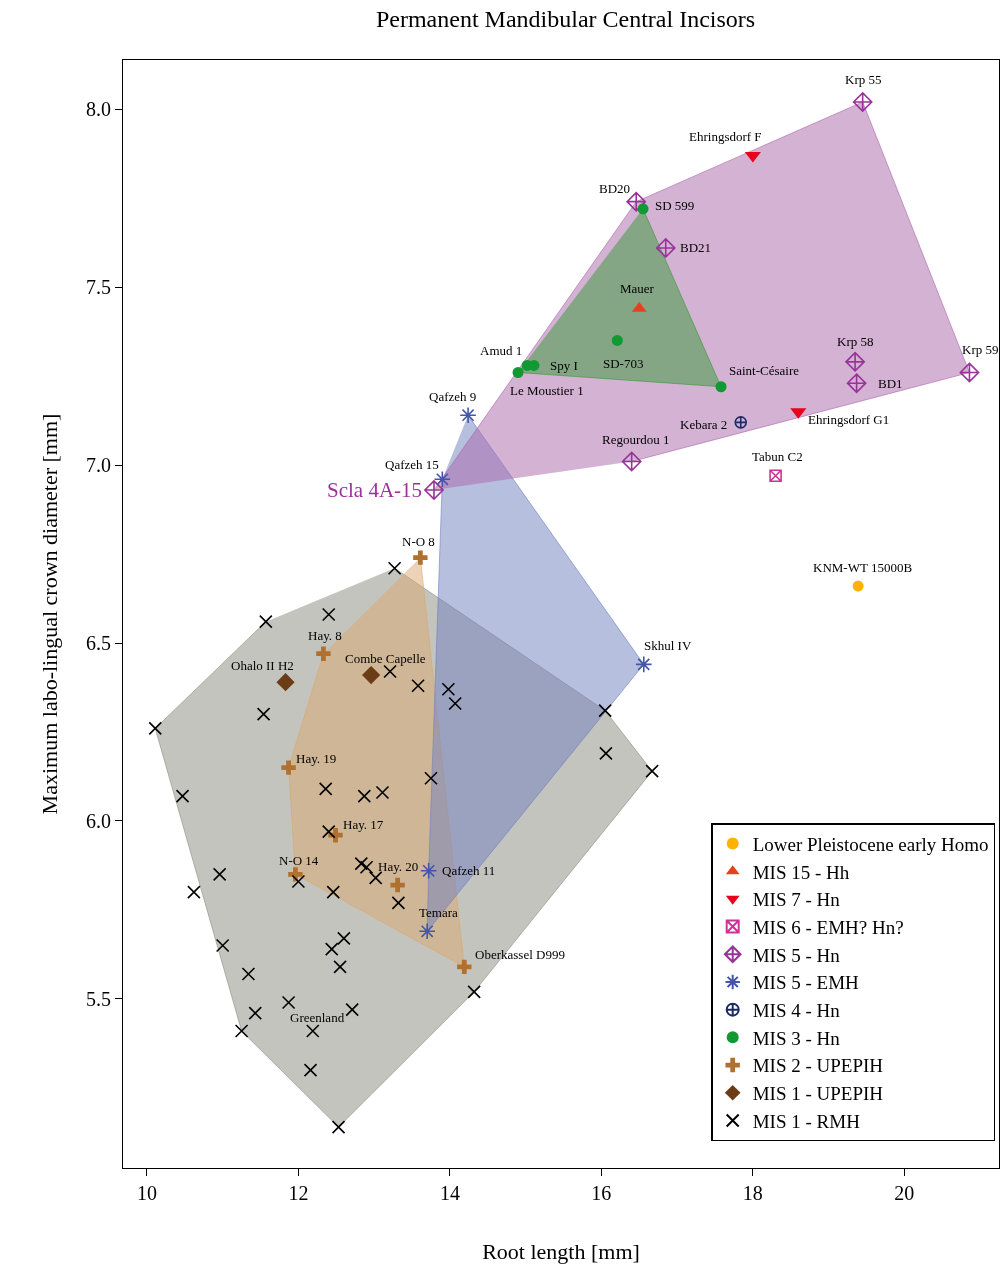 The image size is (1001, 1284). Describe the element at coordinates (564, 365) in the screenshot. I see `annotation: Spy I` at that location.